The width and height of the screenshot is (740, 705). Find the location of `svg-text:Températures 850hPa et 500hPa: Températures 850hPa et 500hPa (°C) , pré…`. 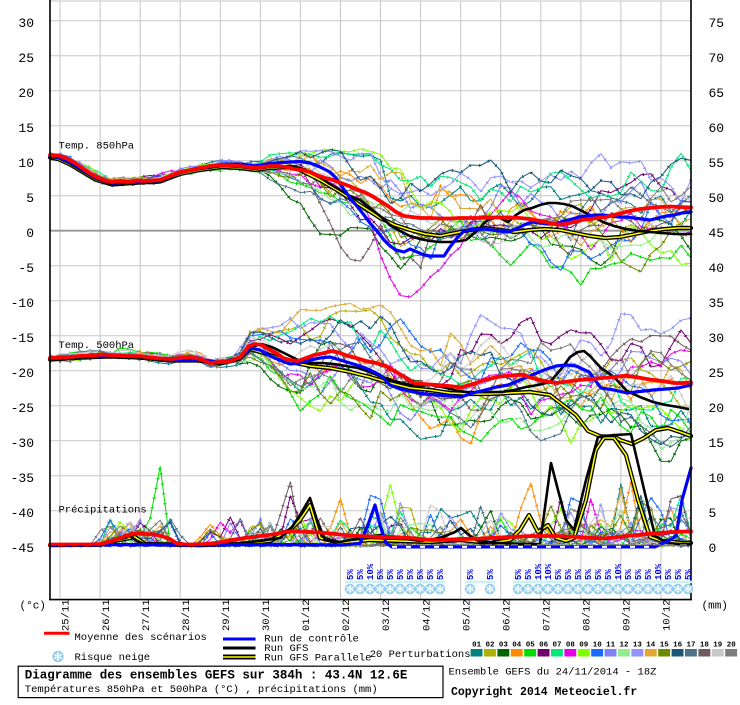

svg-text:Températures 850hPa et 500hPa: Températures 850hPa et 500hPa (°C) , pré… is located at coordinates (201, 690).